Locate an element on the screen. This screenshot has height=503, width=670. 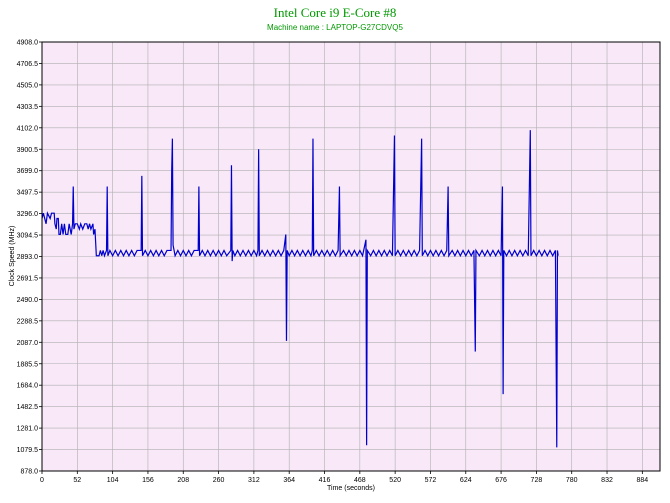
x-tick-label: 520 is located at coordinates (395, 480).